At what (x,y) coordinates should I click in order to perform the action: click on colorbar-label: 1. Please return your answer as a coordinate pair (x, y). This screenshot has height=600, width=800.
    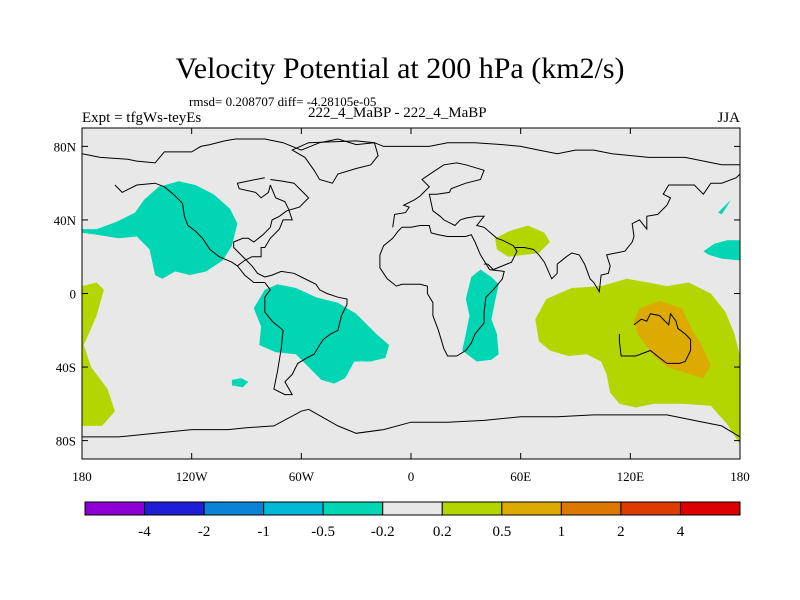
    Looking at the image, I should click on (562, 532).